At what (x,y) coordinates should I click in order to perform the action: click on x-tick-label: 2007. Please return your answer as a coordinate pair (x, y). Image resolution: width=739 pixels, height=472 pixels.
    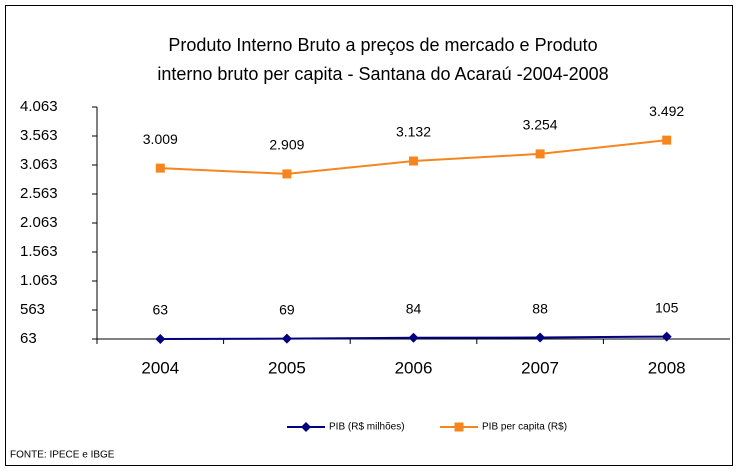
    Looking at the image, I should click on (540, 367).